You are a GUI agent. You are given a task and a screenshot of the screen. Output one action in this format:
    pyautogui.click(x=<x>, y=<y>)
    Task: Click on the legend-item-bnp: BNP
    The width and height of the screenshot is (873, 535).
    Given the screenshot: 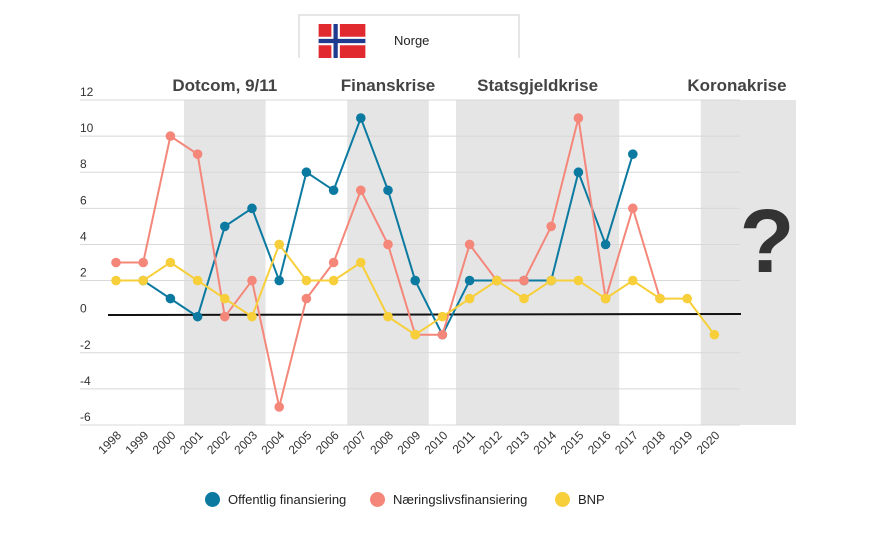 What is the action you would take?
    pyautogui.click(x=580, y=499)
    